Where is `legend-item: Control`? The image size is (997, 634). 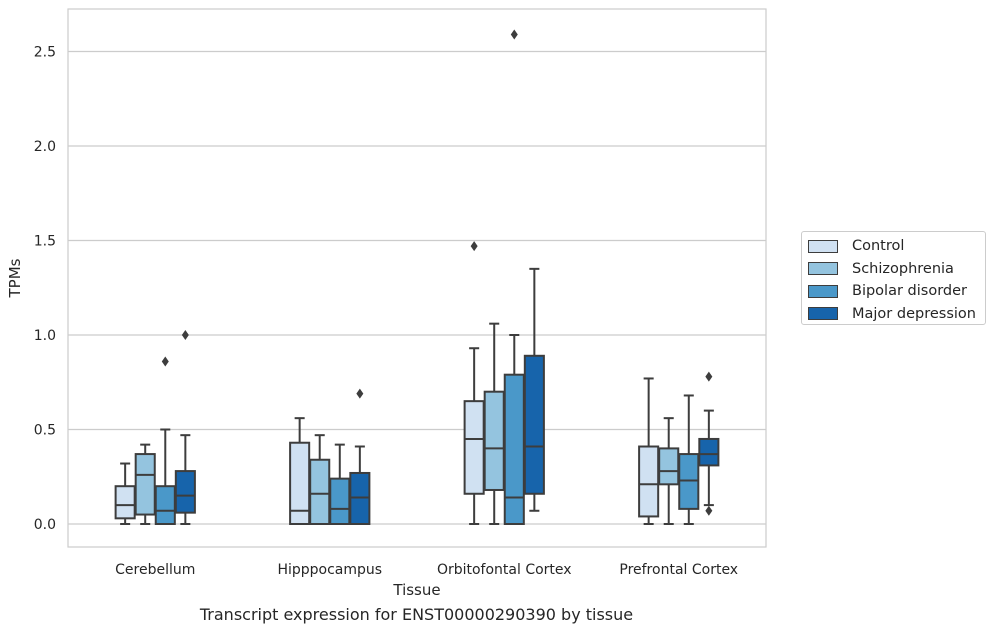
legend-item: Control is located at coordinates (893, 246).